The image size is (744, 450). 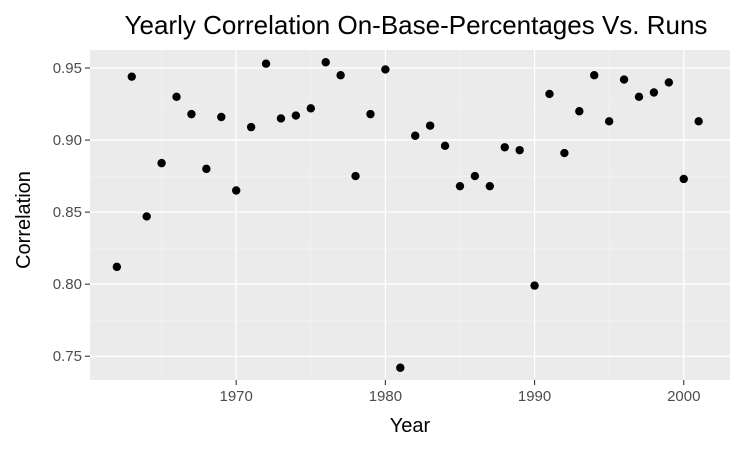 What do you see at coordinates (24, 220) in the screenshot?
I see `y-axis-title: Correlation` at bounding box center [24, 220].